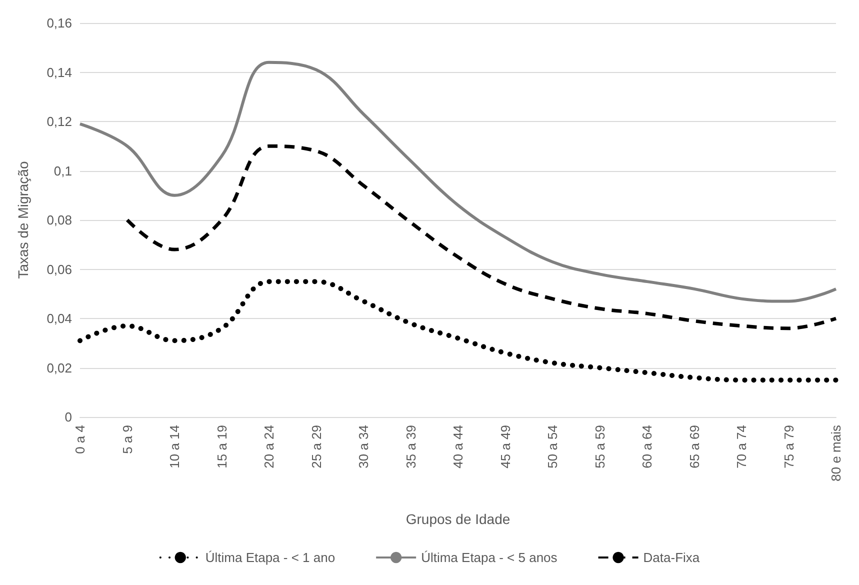 The height and width of the screenshot is (585, 859). I want to click on x-tick-label: 55 a 59, so click(600, 446).